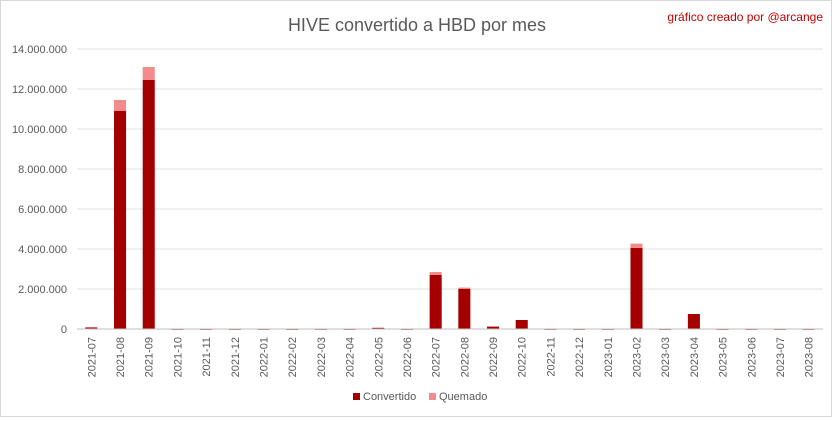 Image resolution: width=832 pixels, height=421 pixels. What do you see at coordinates (437, 357) in the screenshot?
I see `x-tick-label: 2022-07` at bounding box center [437, 357].